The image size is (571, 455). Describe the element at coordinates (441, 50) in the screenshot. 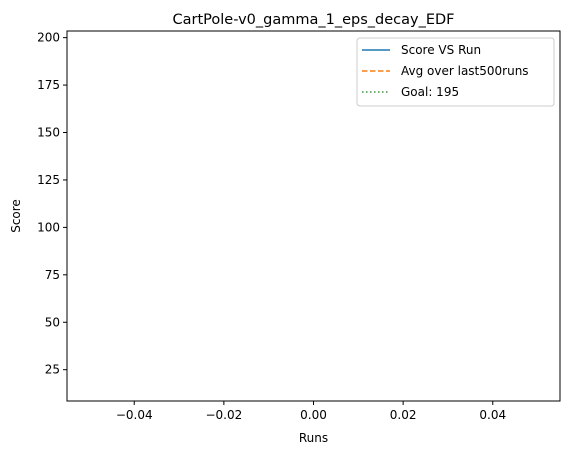

I see `legend-label: Score VS Run` at that location.